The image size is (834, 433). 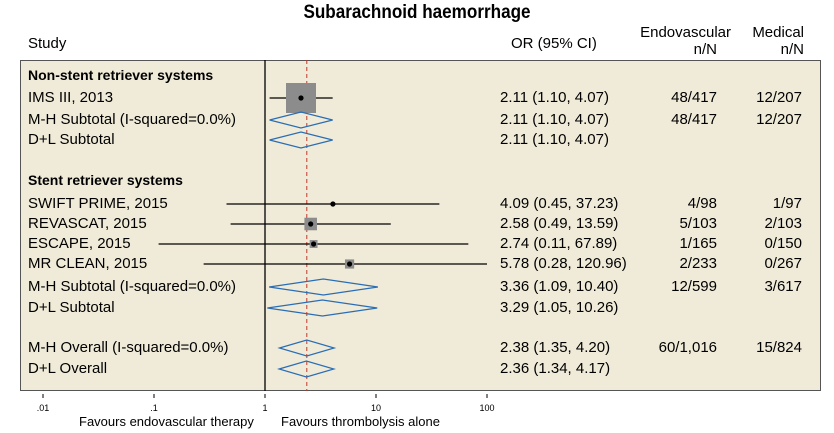 What do you see at coordinates (698, 263) in the screenshot?
I see `endovascular-count: 2/233` at bounding box center [698, 263].